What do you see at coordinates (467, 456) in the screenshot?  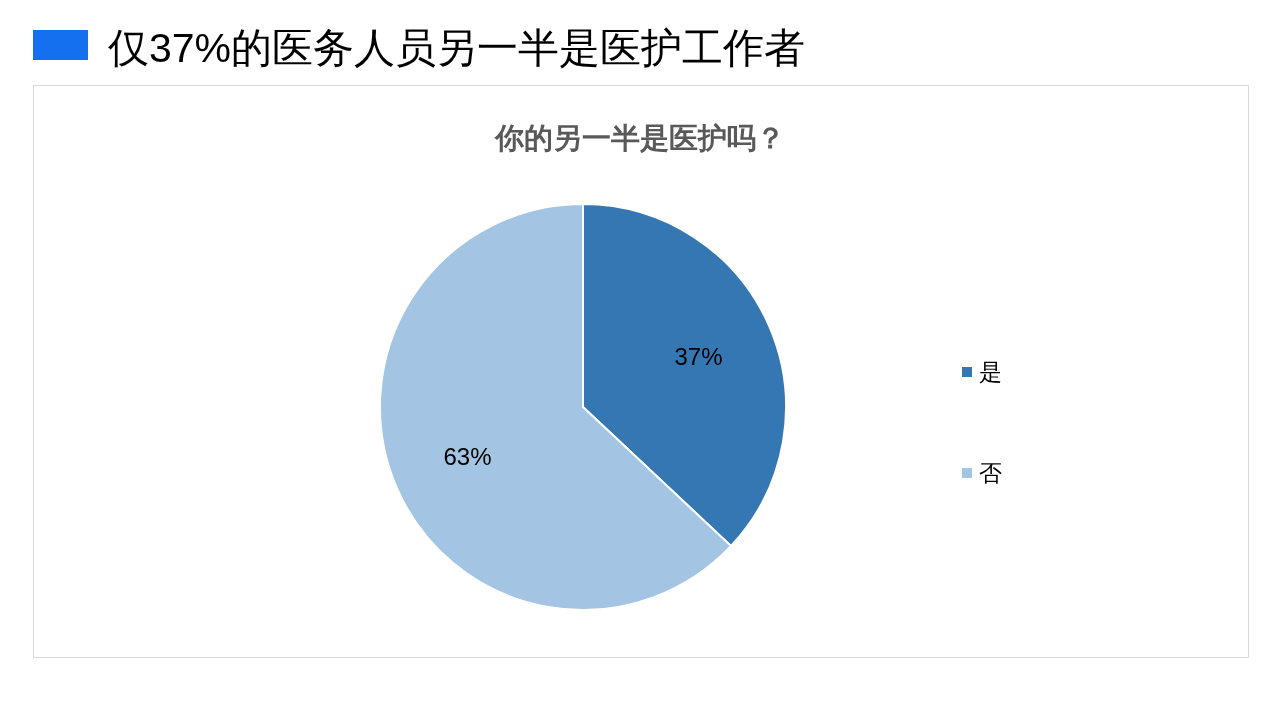 I see `data-label: 63%` at bounding box center [467, 456].